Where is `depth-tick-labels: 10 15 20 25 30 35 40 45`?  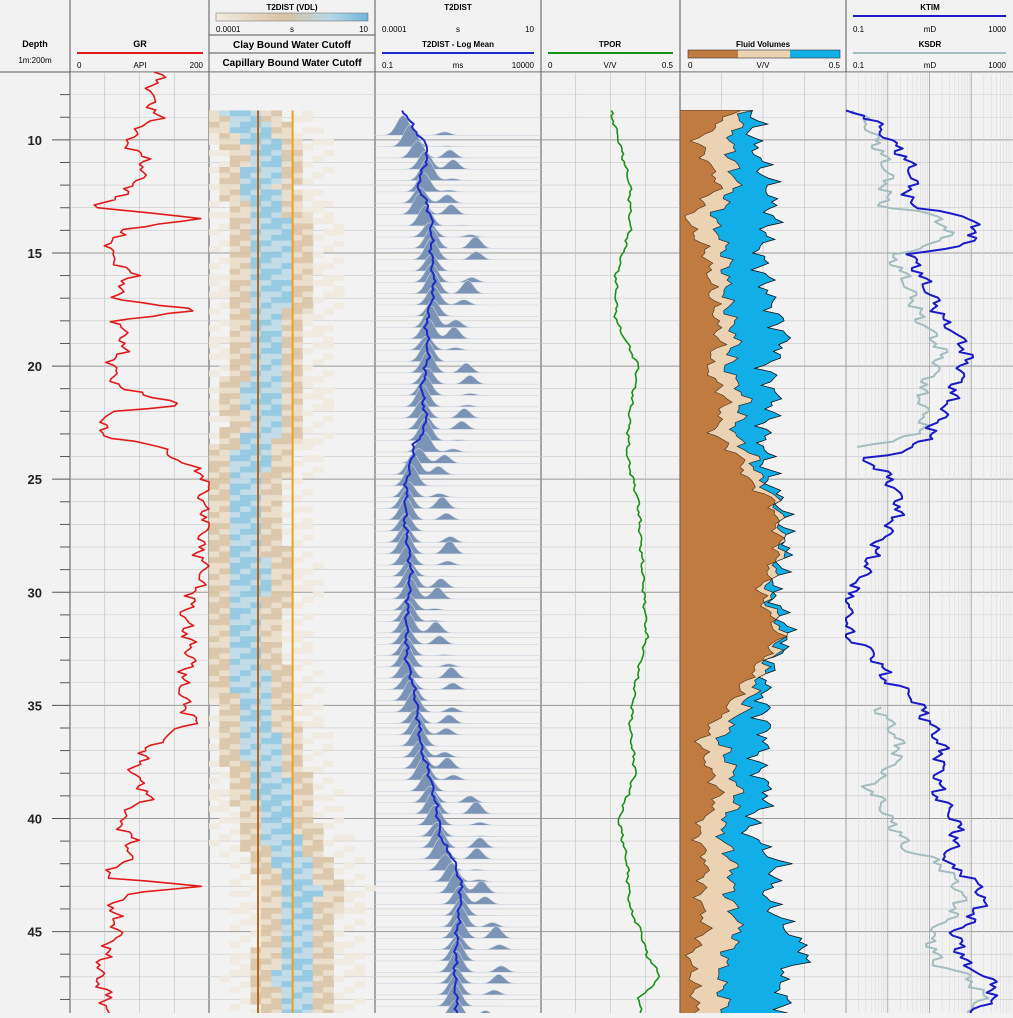
depth-tick-labels: 10 15 20 25 30 35 40 45 is located at coordinates (35, 536).